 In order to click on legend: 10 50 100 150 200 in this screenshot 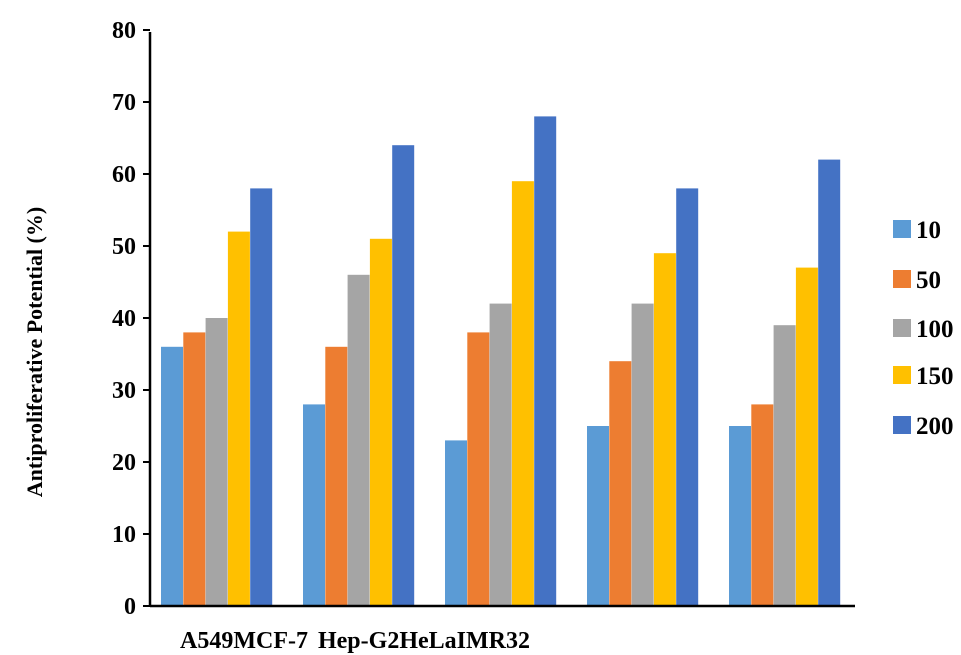, I will do `click(923, 328)`.